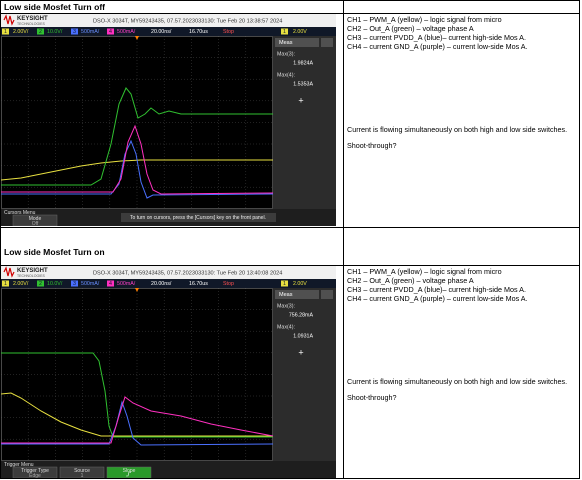 This screenshot has width=582, height=480. I want to click on softkey-title: Source, so click(82, 471).